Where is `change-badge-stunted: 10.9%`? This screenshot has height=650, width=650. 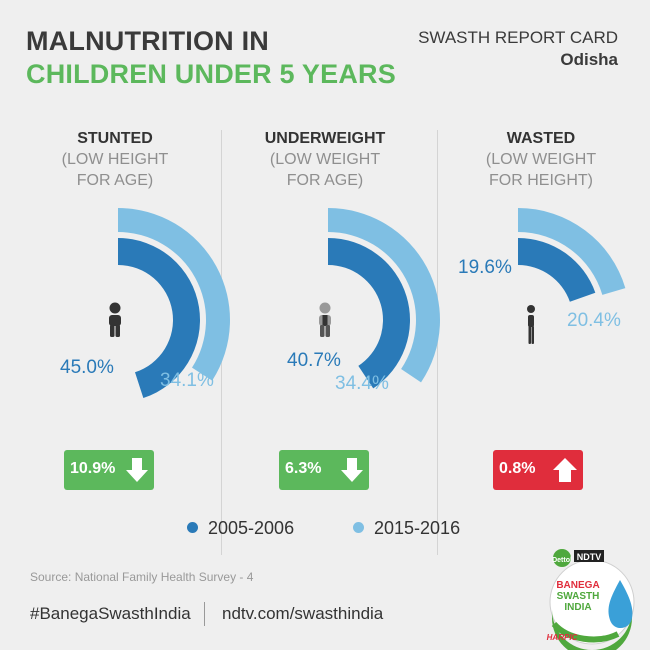 change-badge-stunted: 10.9% is located at coordinates (109, 470).